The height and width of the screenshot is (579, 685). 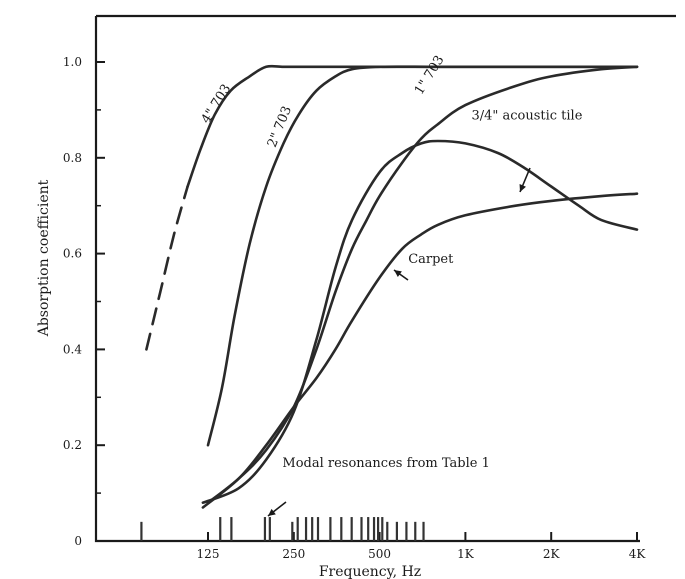 I want to click on annotation-label: Modal resonances from Table 1, so click(x=385, y=463).